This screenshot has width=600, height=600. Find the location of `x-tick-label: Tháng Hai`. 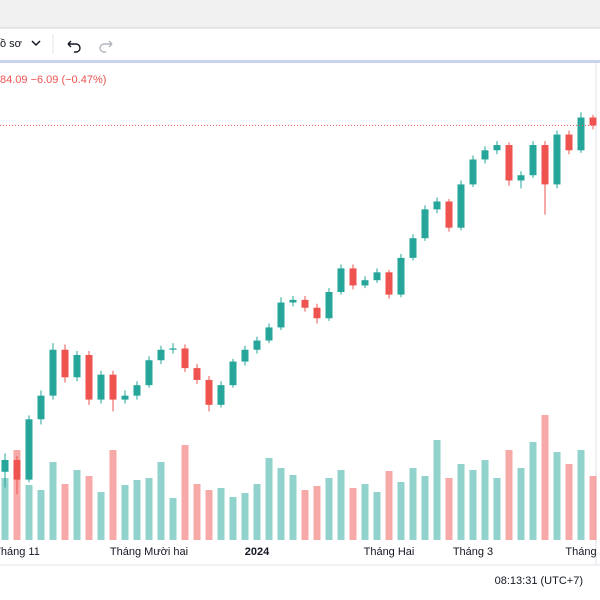

x-tick-label: Tháng Hai is located at coordinates (389, 552).